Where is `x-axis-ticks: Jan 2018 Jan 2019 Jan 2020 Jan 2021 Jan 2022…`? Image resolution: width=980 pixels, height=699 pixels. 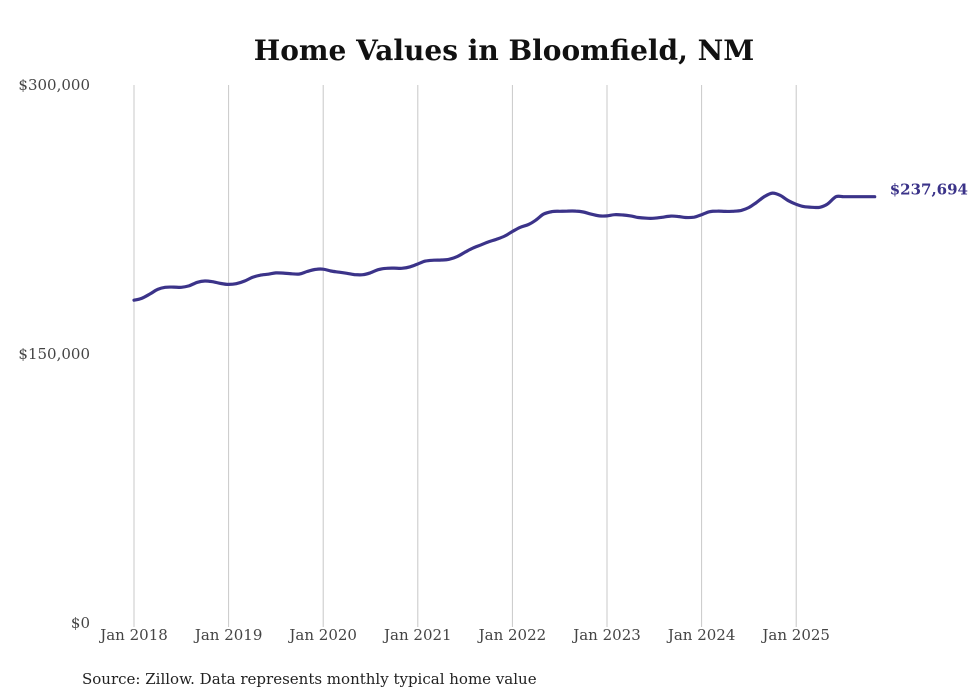
x-axis-ticks: Jan 2018 Jan 2019 Jan 2020 Jan 2021 Jan 2022… is located at coordinates (464, 635).